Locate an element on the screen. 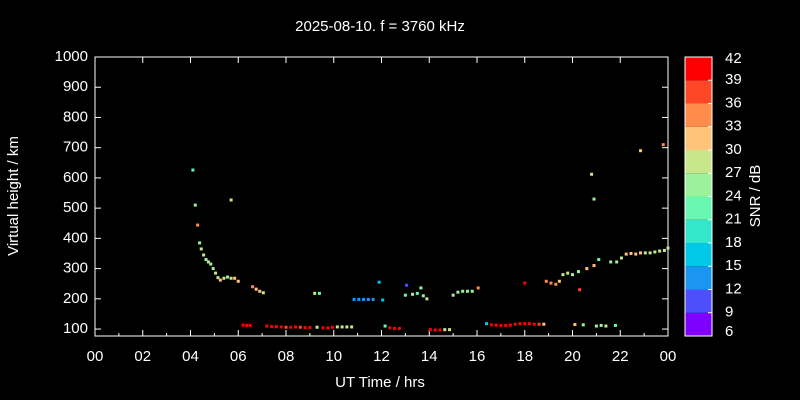 The width and height of the screenshot is (800, 400). colorbar-tick-label: 30 is located at coordinates (733, 149).